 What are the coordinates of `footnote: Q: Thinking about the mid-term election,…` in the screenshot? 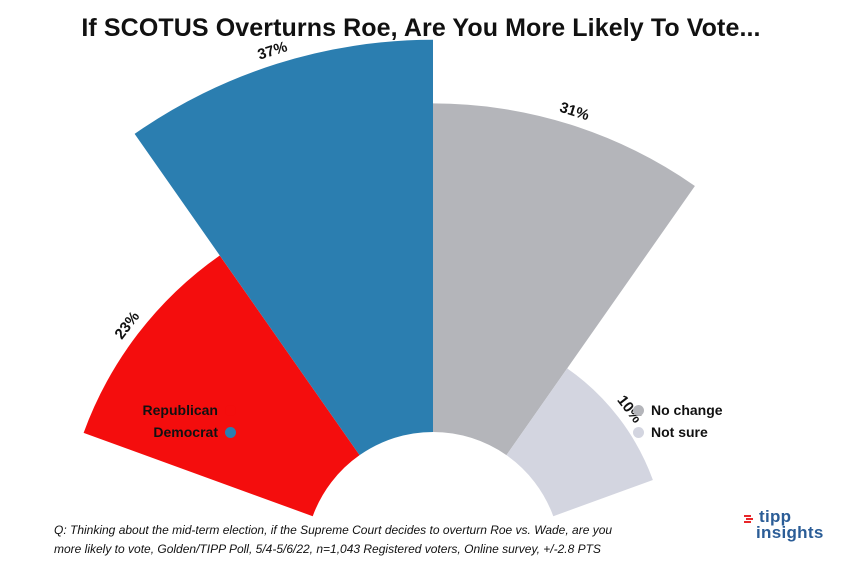 It's located at (374, 540).